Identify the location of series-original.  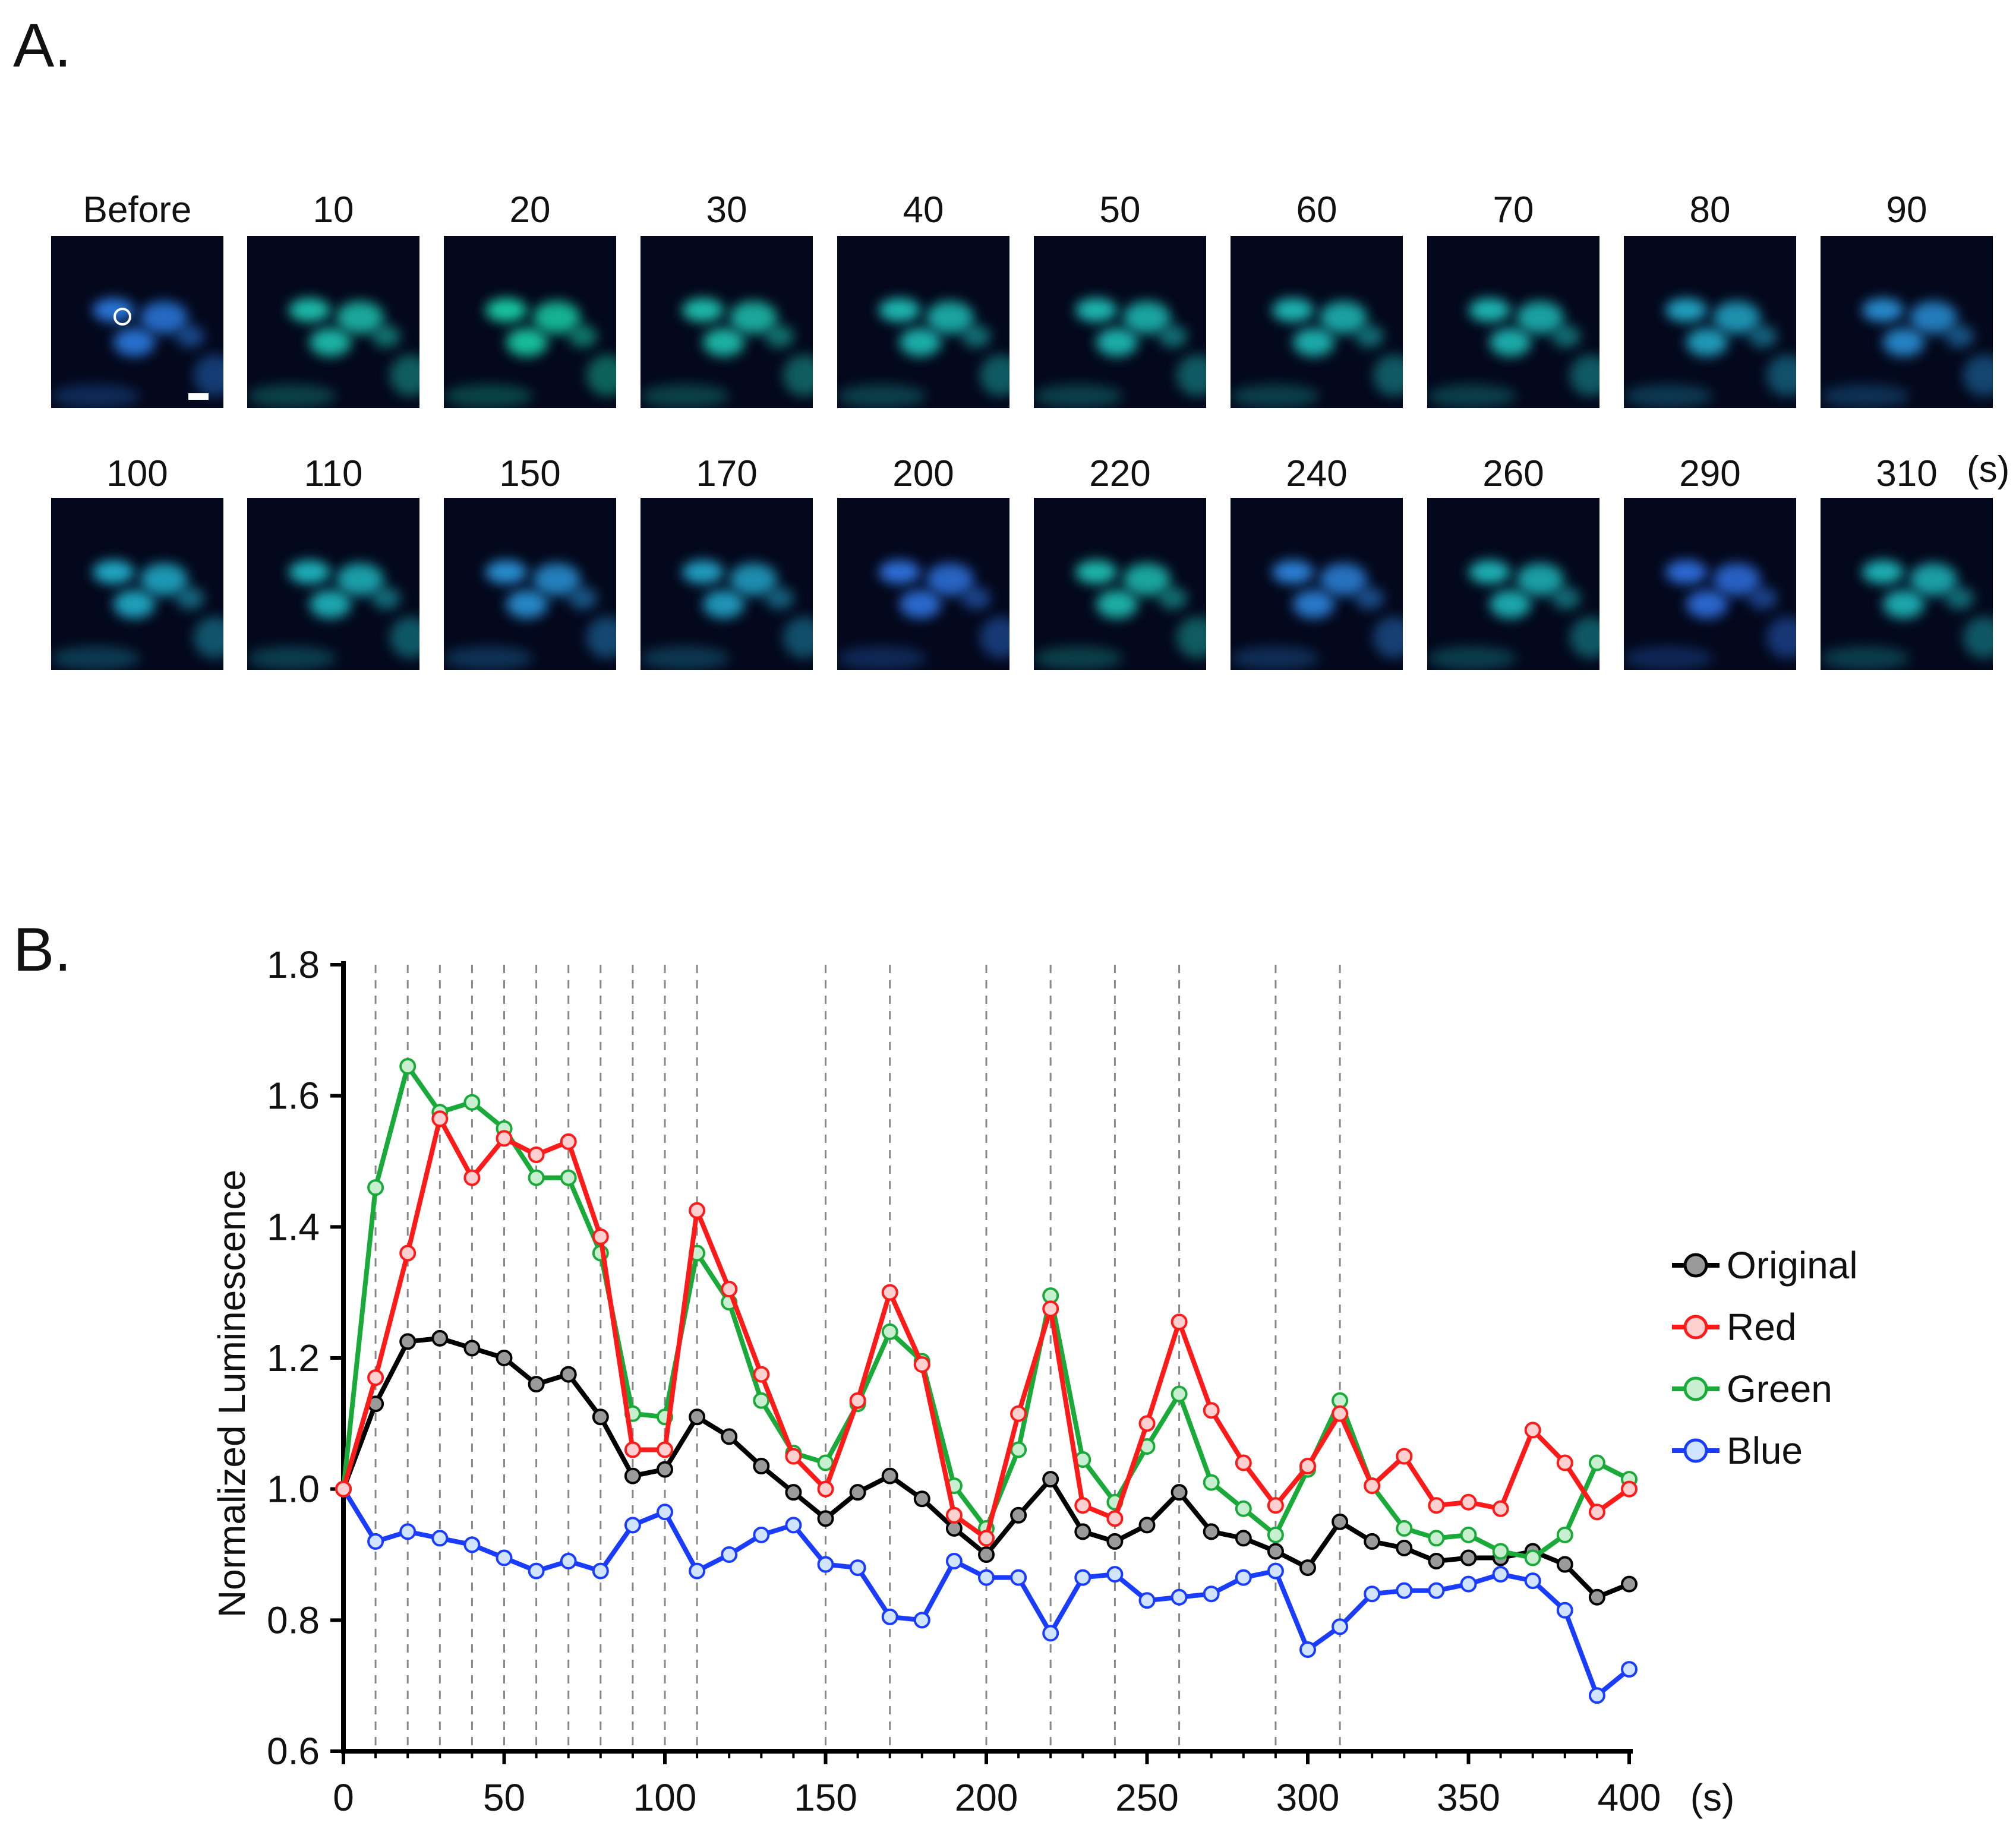
(986, 1467).